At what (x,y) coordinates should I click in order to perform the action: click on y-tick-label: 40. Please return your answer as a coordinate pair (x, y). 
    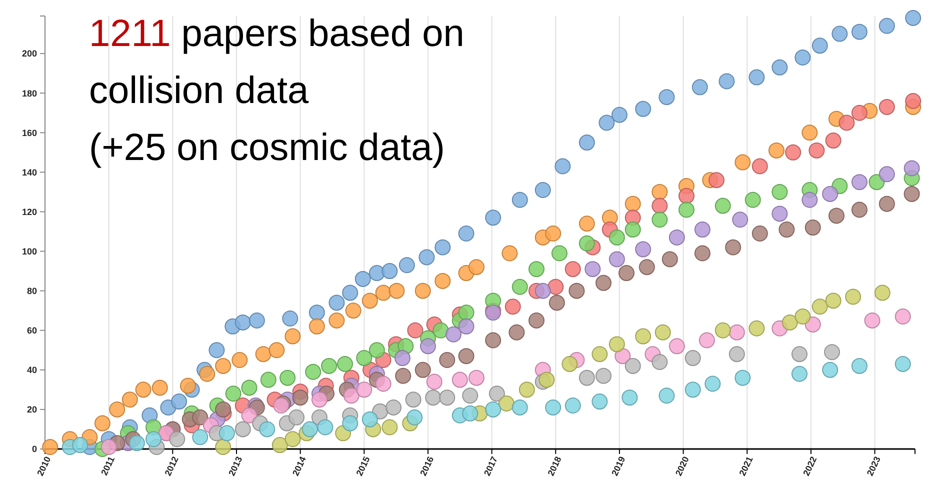
    Looking at the image, I should click on (31, 370).